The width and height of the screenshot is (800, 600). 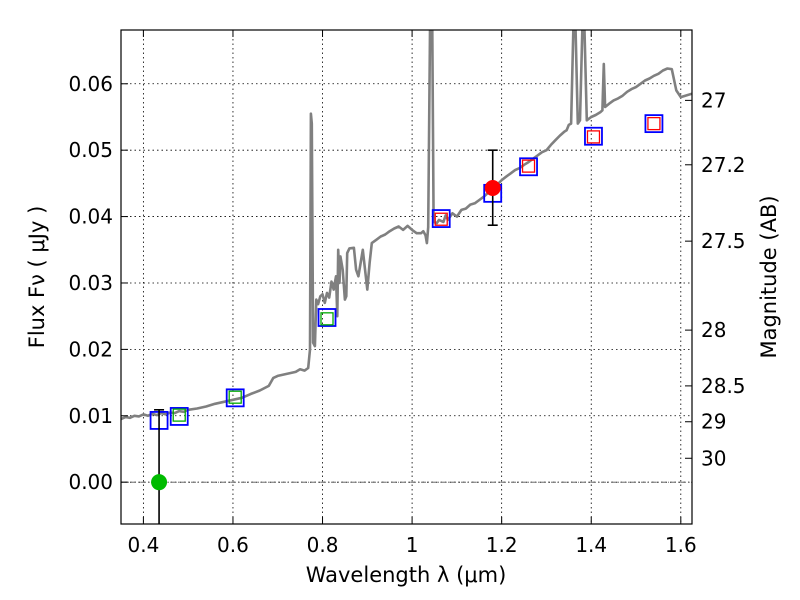 What do you see at coordinates (90, 217) in the screenshot?
I see `y-tick-label: 0.04` at bounding box center [90, 217].